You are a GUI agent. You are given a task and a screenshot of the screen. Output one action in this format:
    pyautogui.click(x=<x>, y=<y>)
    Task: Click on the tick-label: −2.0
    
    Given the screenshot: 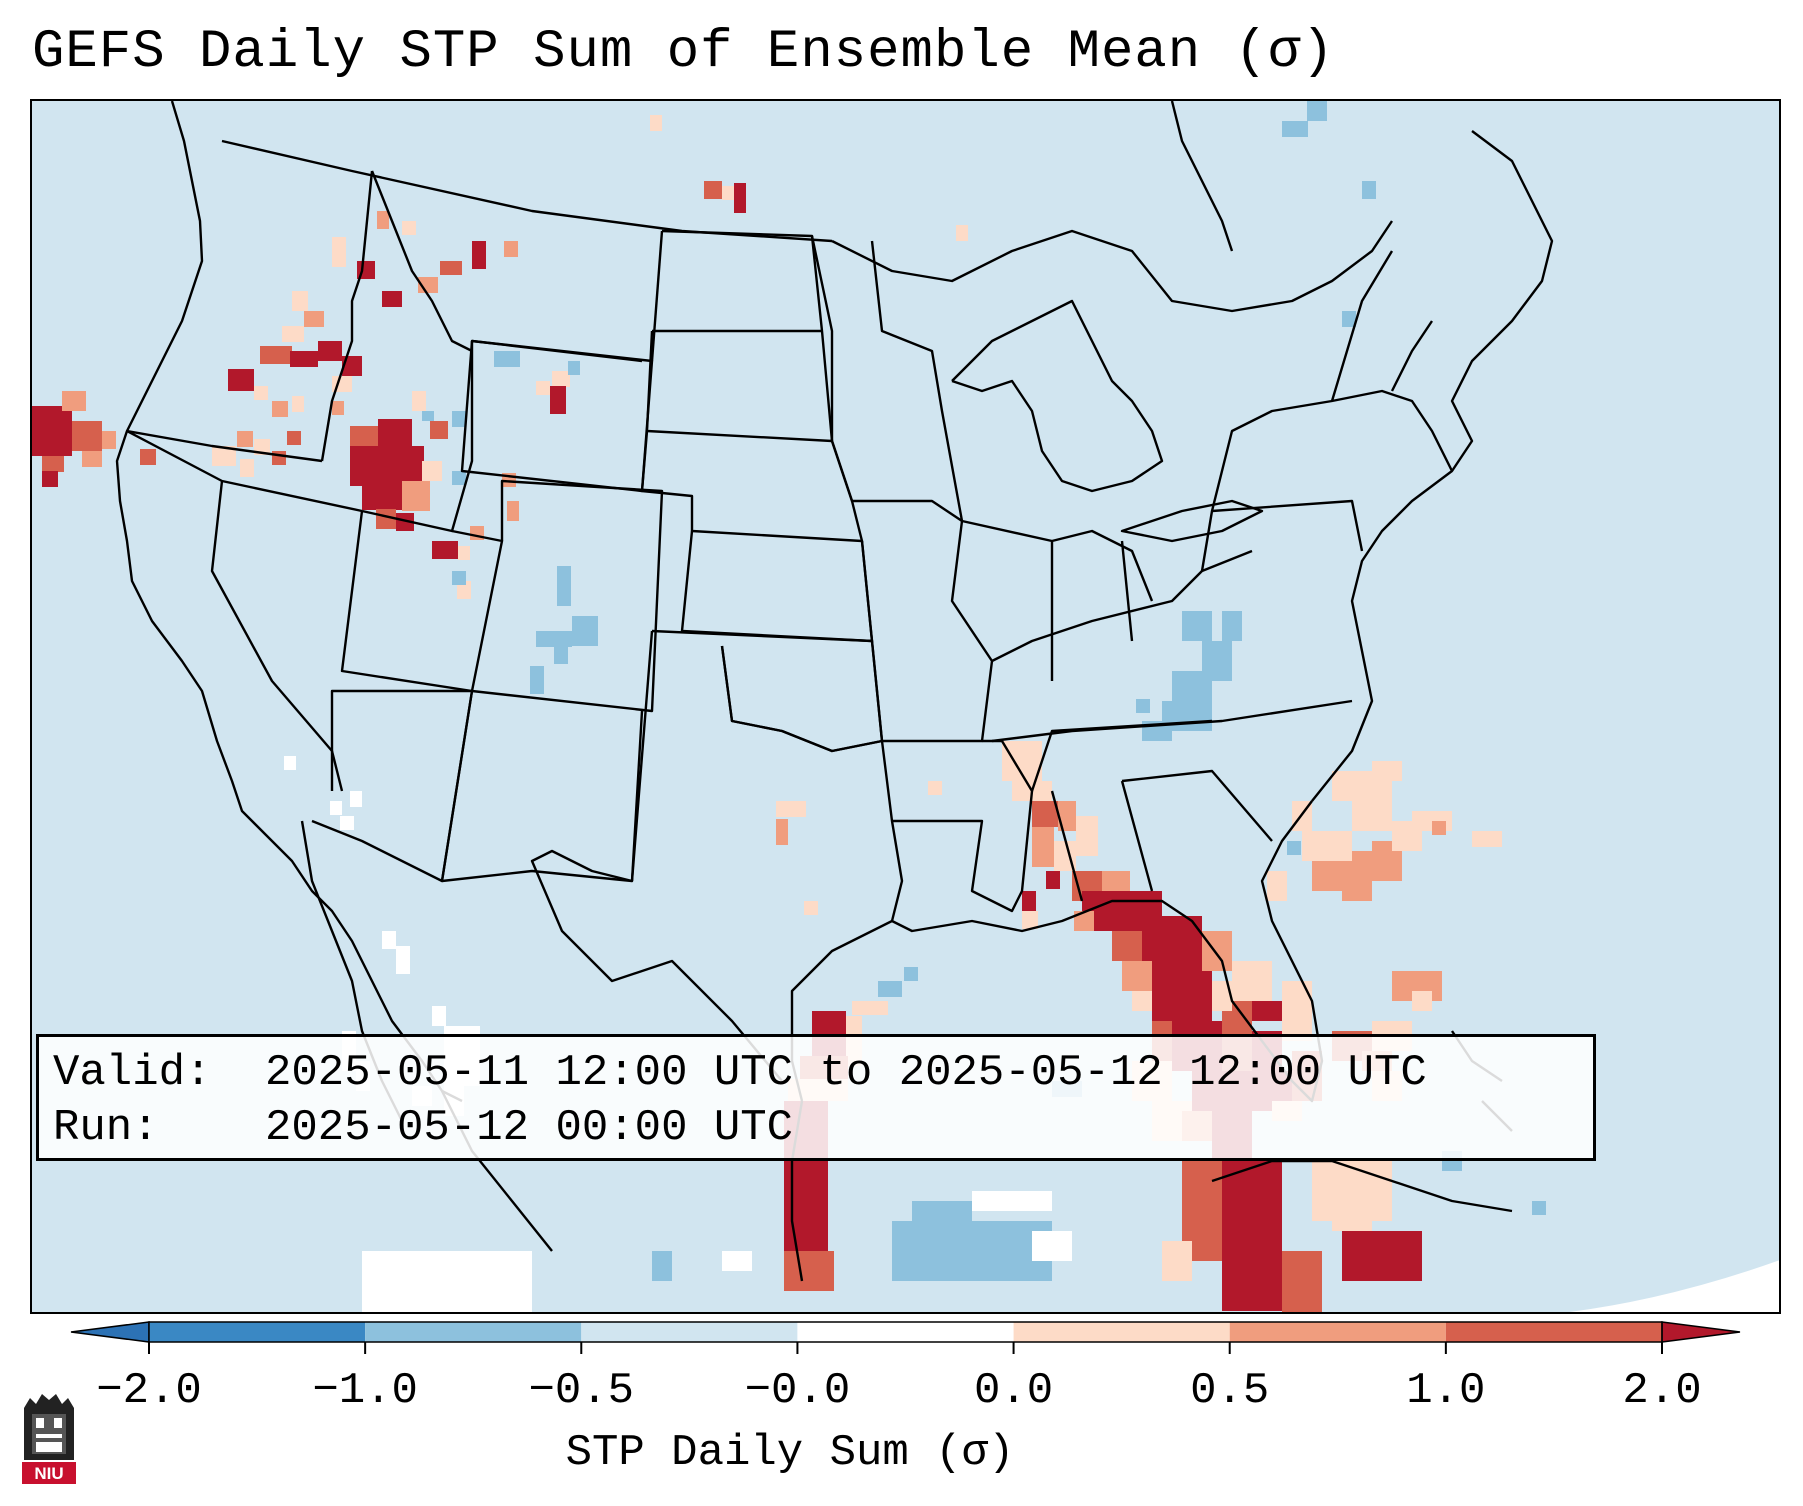 What is the action you would take?
    pyautogui.click(x=149, y=1391)
    